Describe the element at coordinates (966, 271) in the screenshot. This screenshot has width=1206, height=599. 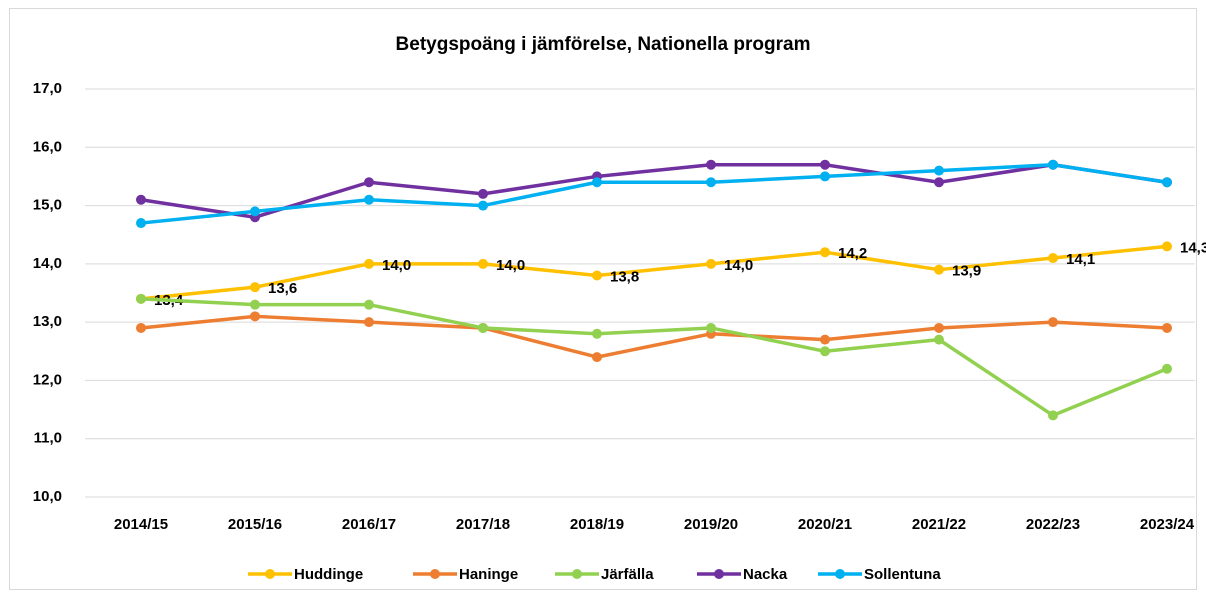
I see `data-label: 13,9` at that location.